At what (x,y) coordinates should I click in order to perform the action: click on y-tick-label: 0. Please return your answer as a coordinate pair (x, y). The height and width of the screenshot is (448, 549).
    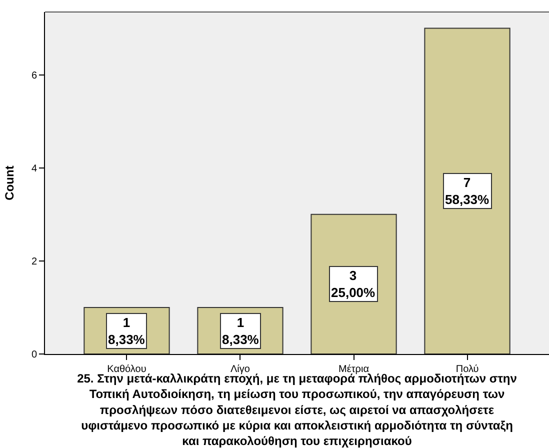
    Looking at the image, I should click on (34, 355).